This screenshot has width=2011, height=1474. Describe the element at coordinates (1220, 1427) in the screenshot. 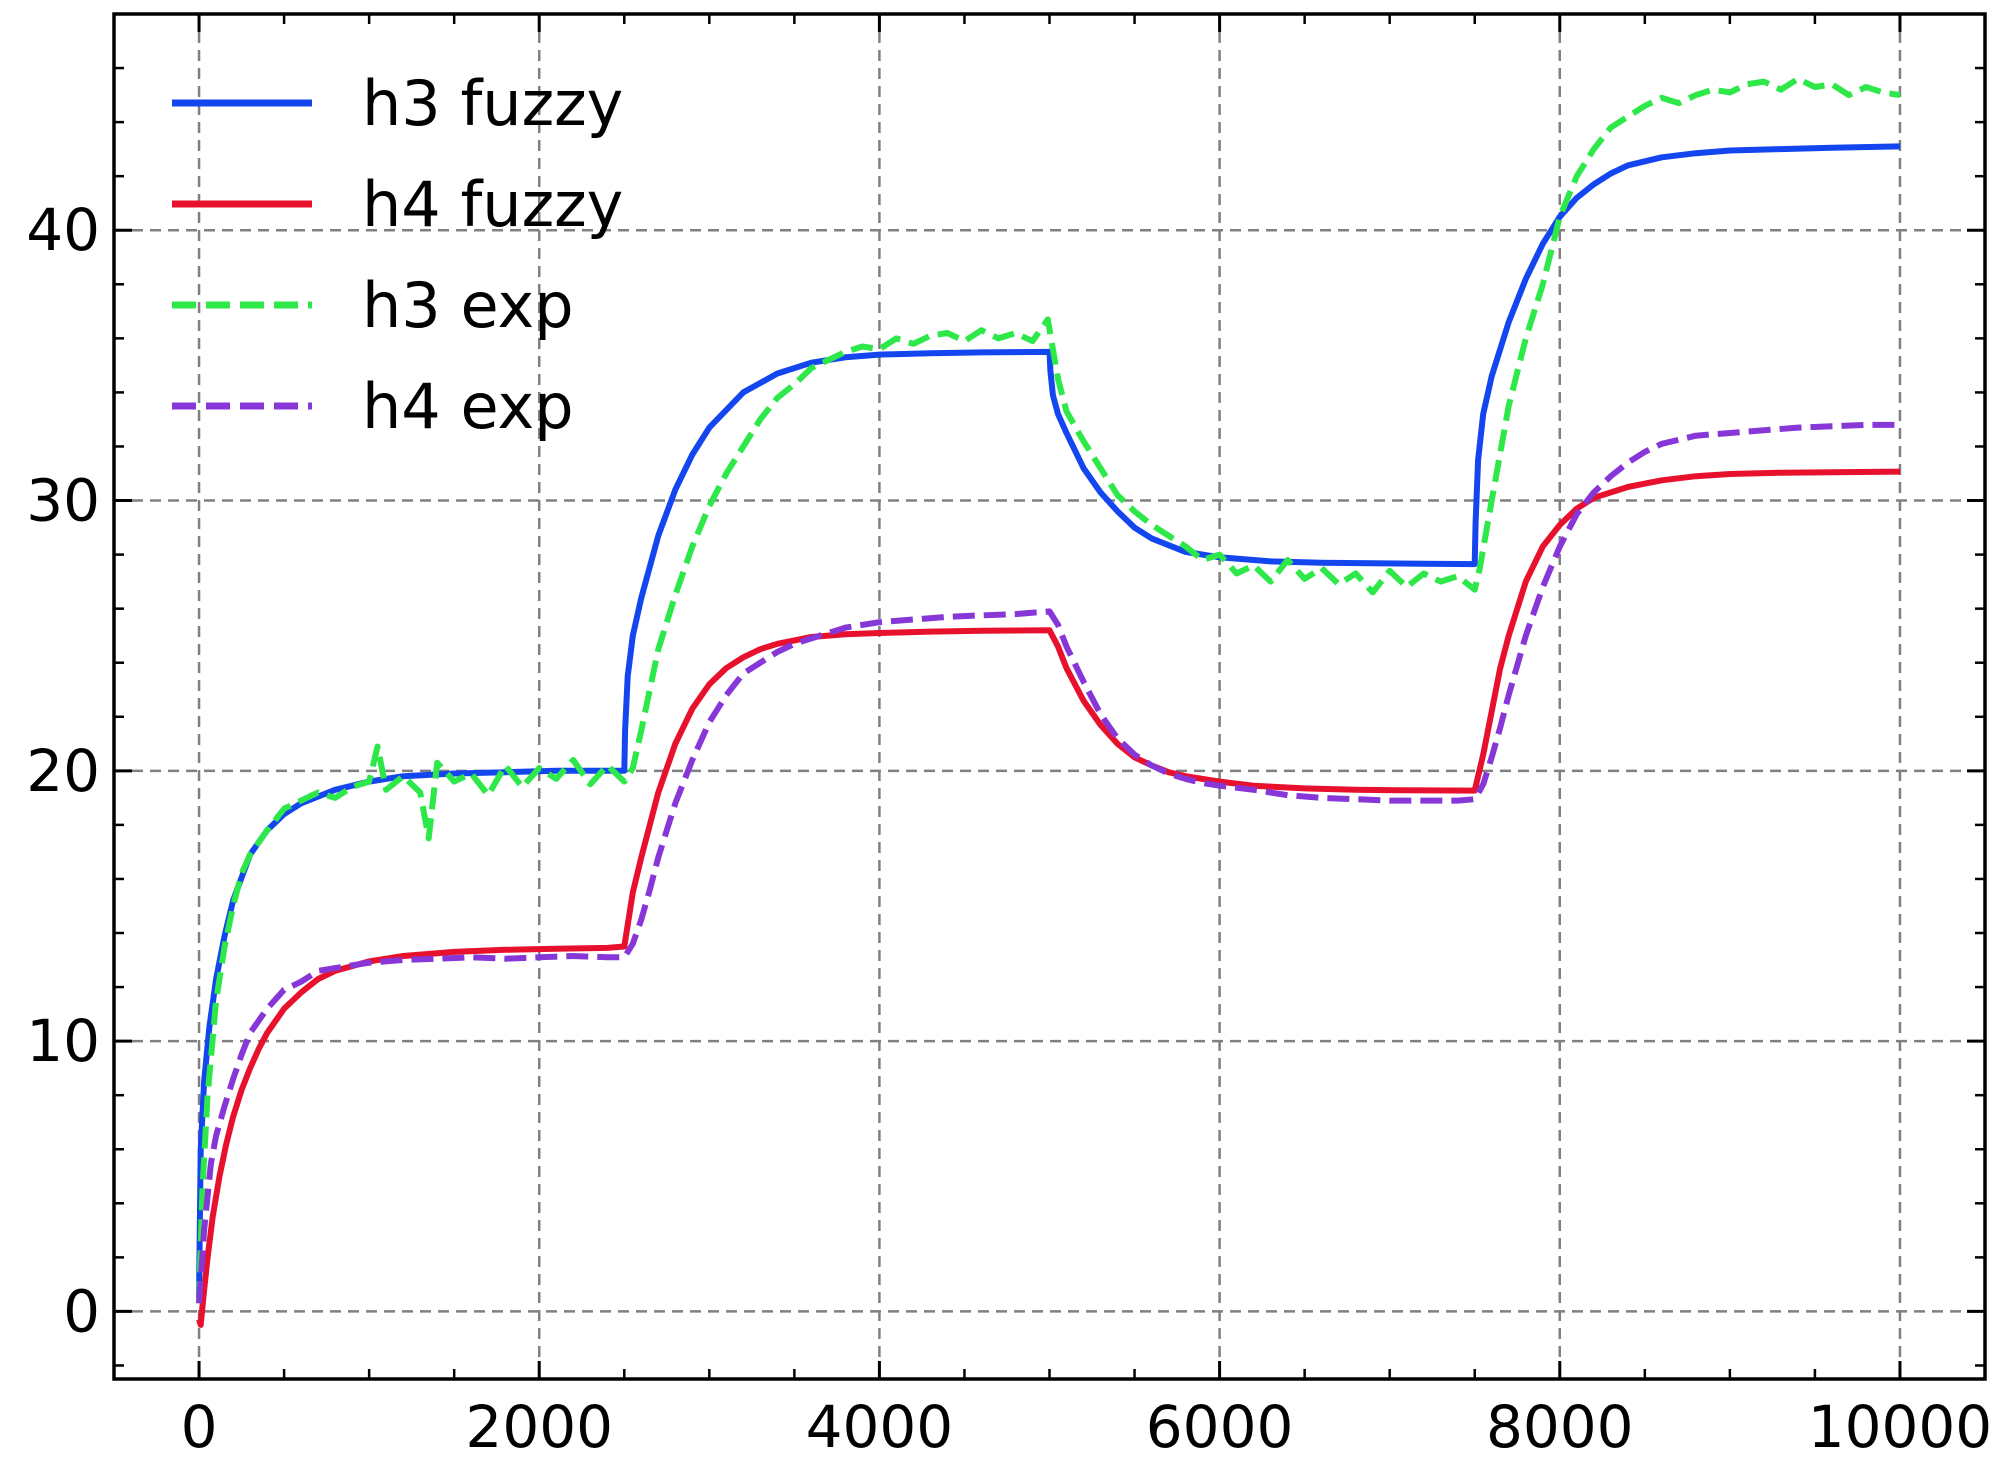

I see `x-tick-label: 6000` at that location.